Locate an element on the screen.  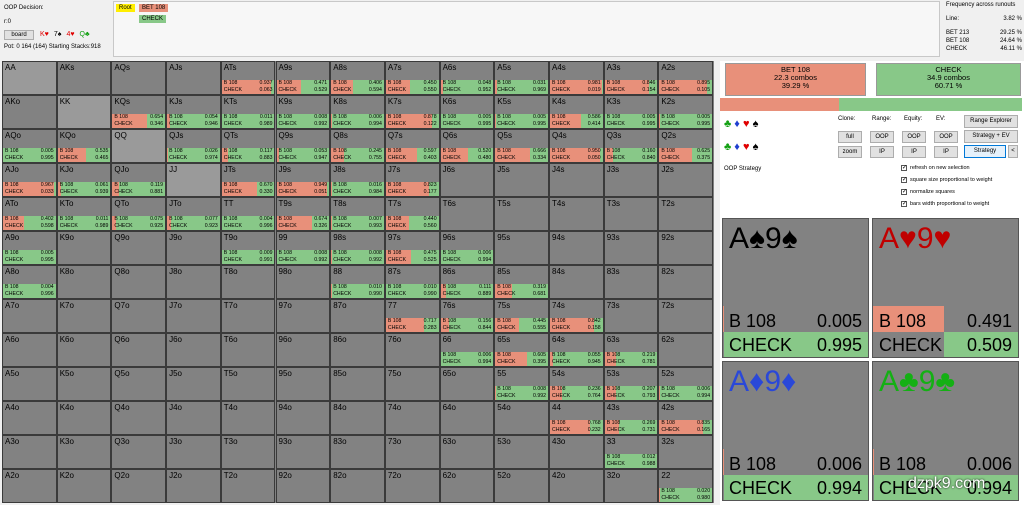
hand-cell: 72s is located at coordinates (686, 316).